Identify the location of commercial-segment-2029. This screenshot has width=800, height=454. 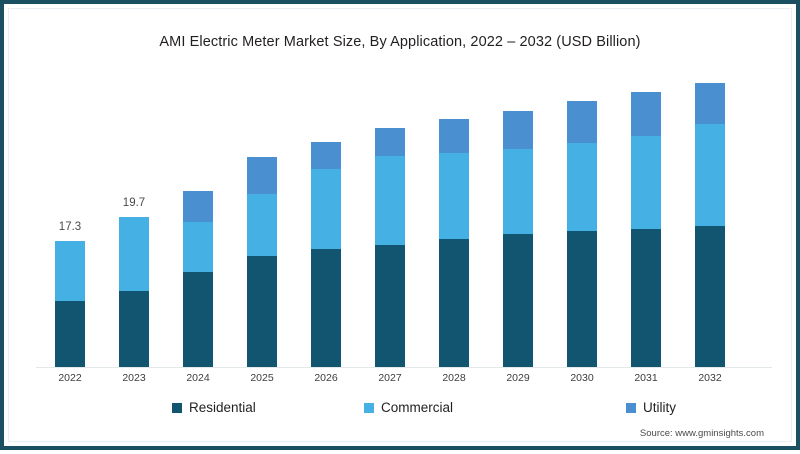
(518, 191).